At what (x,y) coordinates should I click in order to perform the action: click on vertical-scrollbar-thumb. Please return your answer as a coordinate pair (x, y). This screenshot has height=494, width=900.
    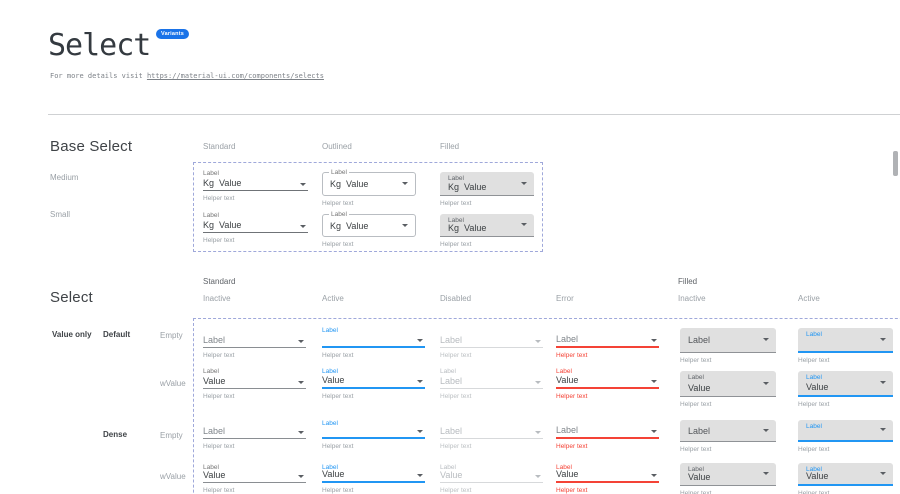
    Looking at the image, I should click on (895, 163).